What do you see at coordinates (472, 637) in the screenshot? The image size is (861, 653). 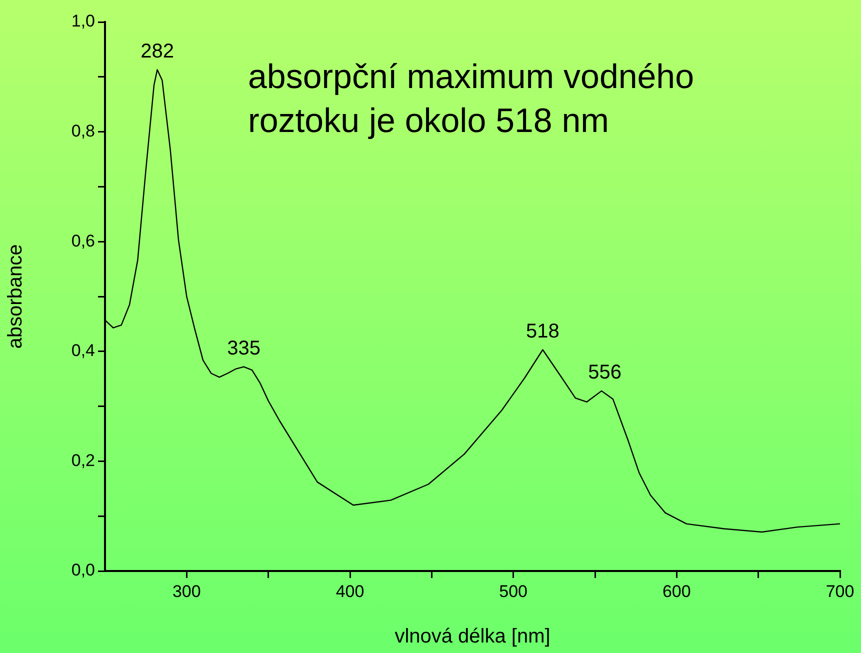 I see `x-axis-title: vlnová délka [nm]` at bounding box center [472, 637].